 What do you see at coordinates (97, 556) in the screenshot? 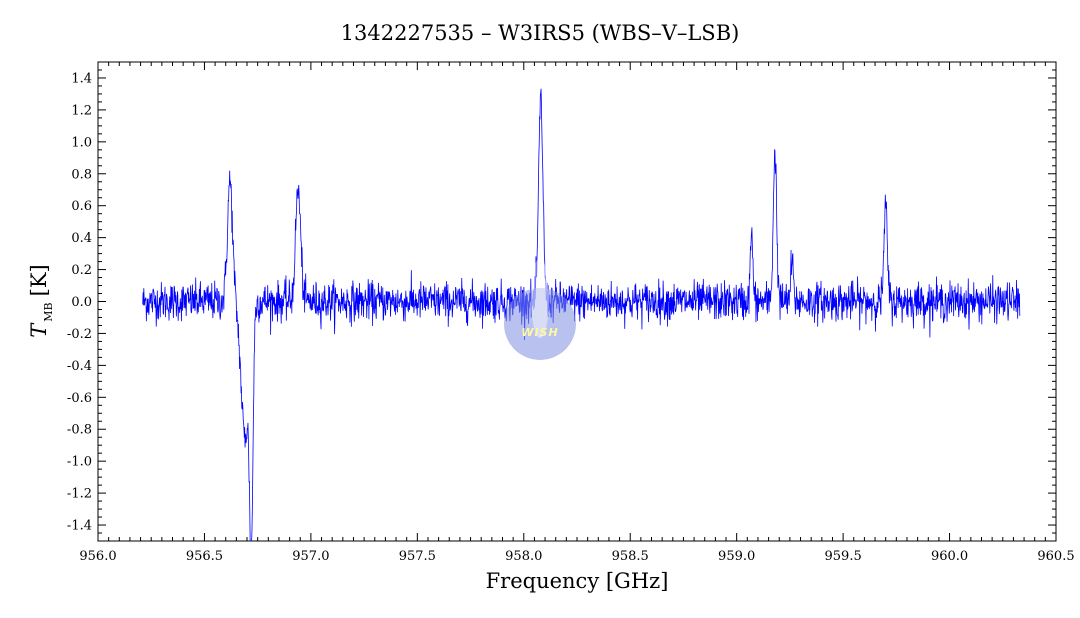
I see `x-tick-label: 956.0` at bounding box center [97, 556].